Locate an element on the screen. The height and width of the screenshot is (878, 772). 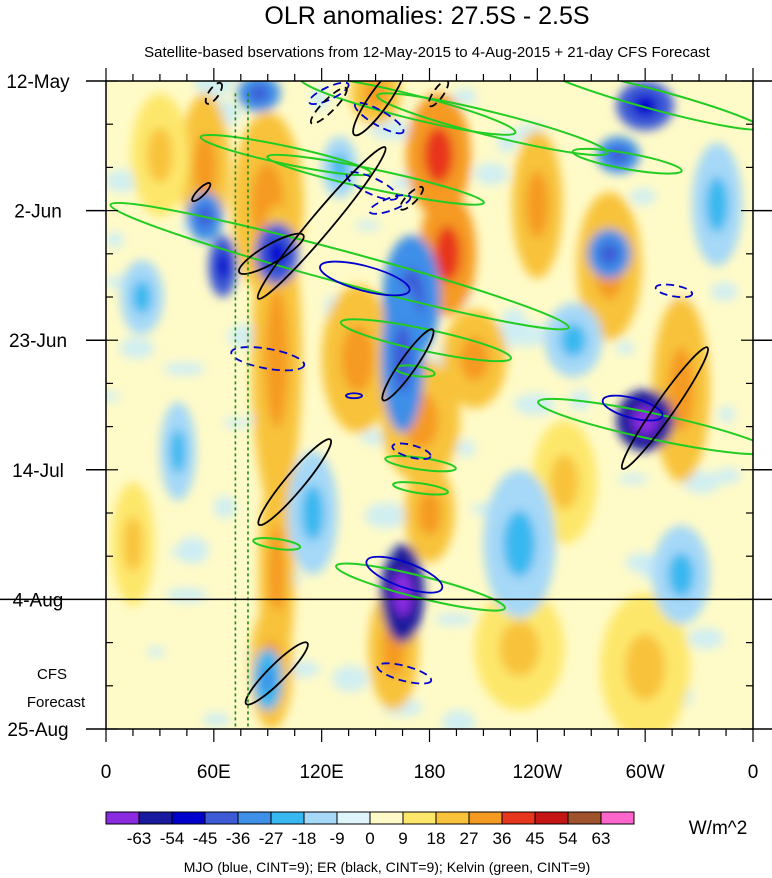
colorbar-label: -9 is located at coordinates (336, 838).